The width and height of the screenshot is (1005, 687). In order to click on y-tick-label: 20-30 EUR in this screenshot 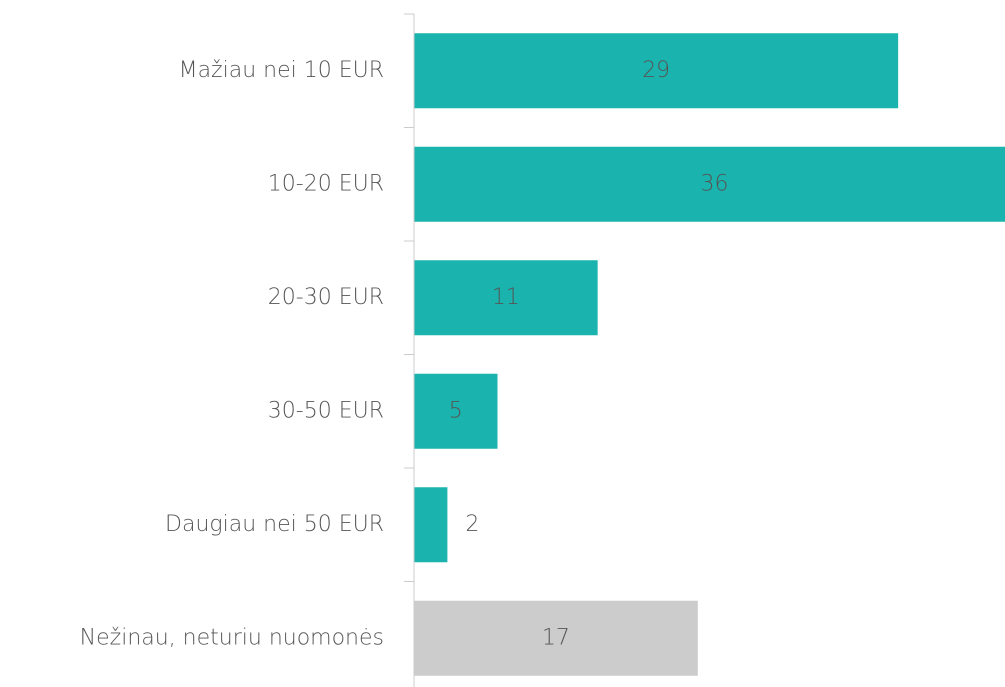, I will do `click(326, 297)`.